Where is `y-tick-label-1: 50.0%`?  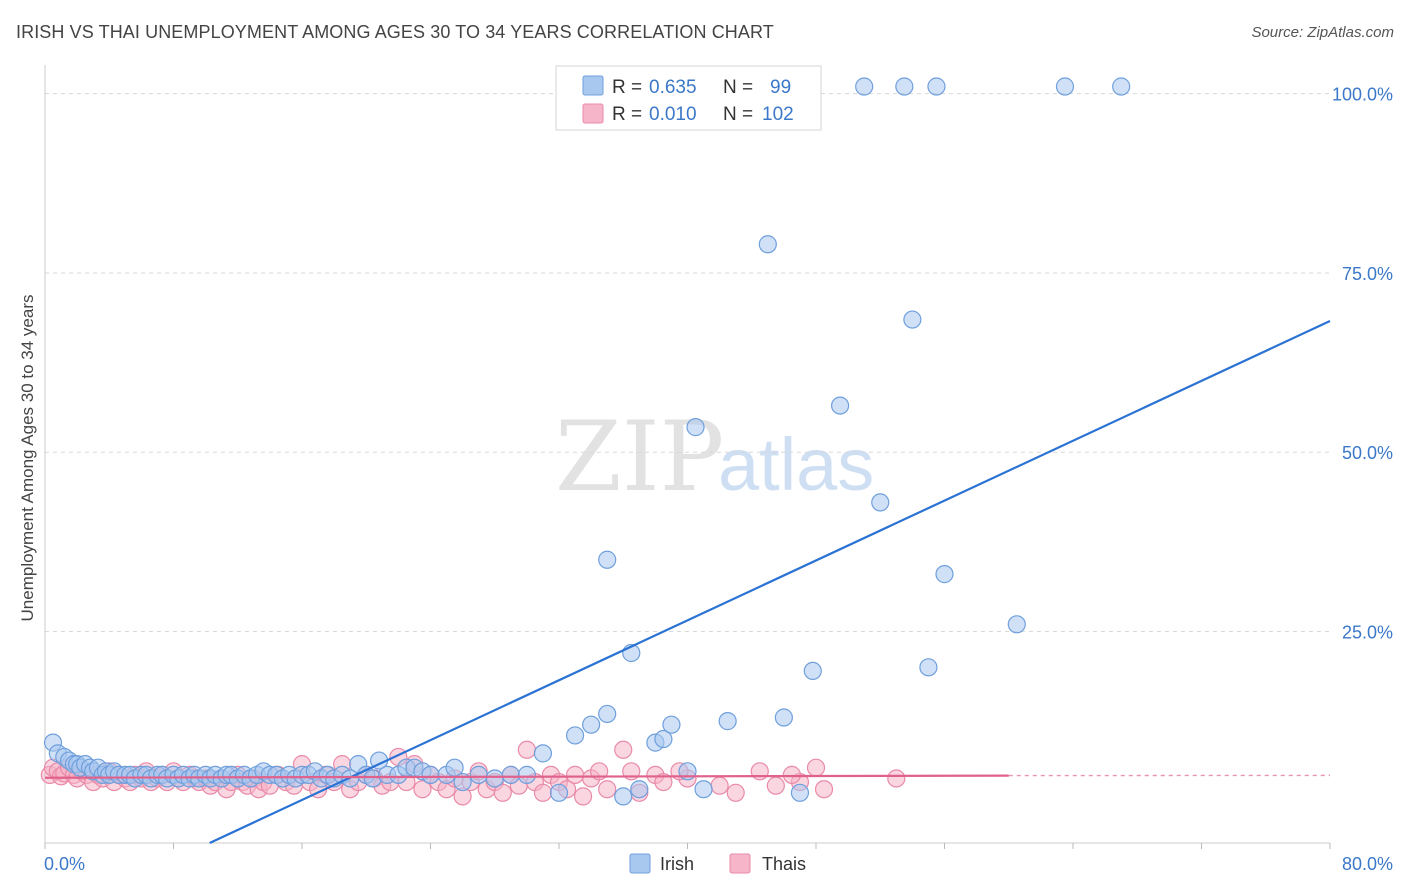
y-tick-label-1: 50.0% is located at coordinates (1367, 453).